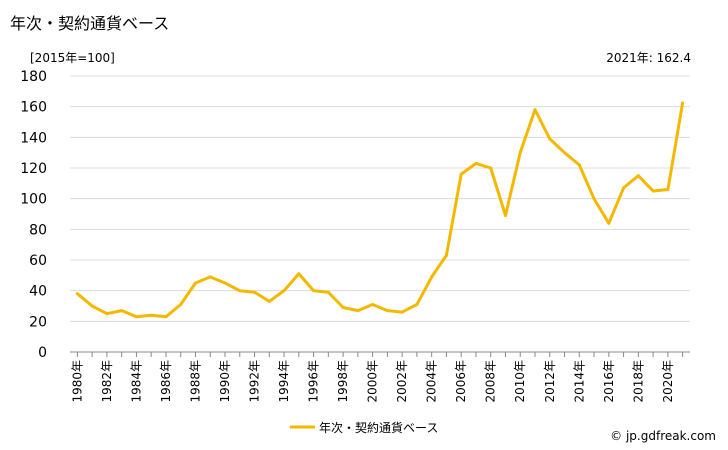 This screenshot has height=450, width=728. What do you see at coordinates (668, 381) in the screenshot?
I see `x-tick-label: 2020年` at bounding box center [668, 381].